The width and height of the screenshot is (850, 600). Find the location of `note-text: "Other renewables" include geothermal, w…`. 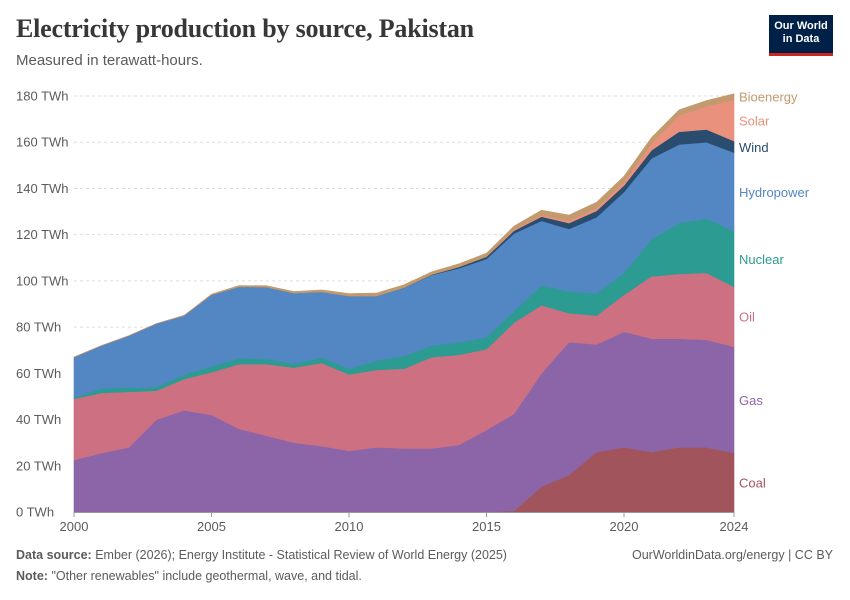

note-text: "Other renewables" include geothermal, w… is located at coordinates (206, 576).